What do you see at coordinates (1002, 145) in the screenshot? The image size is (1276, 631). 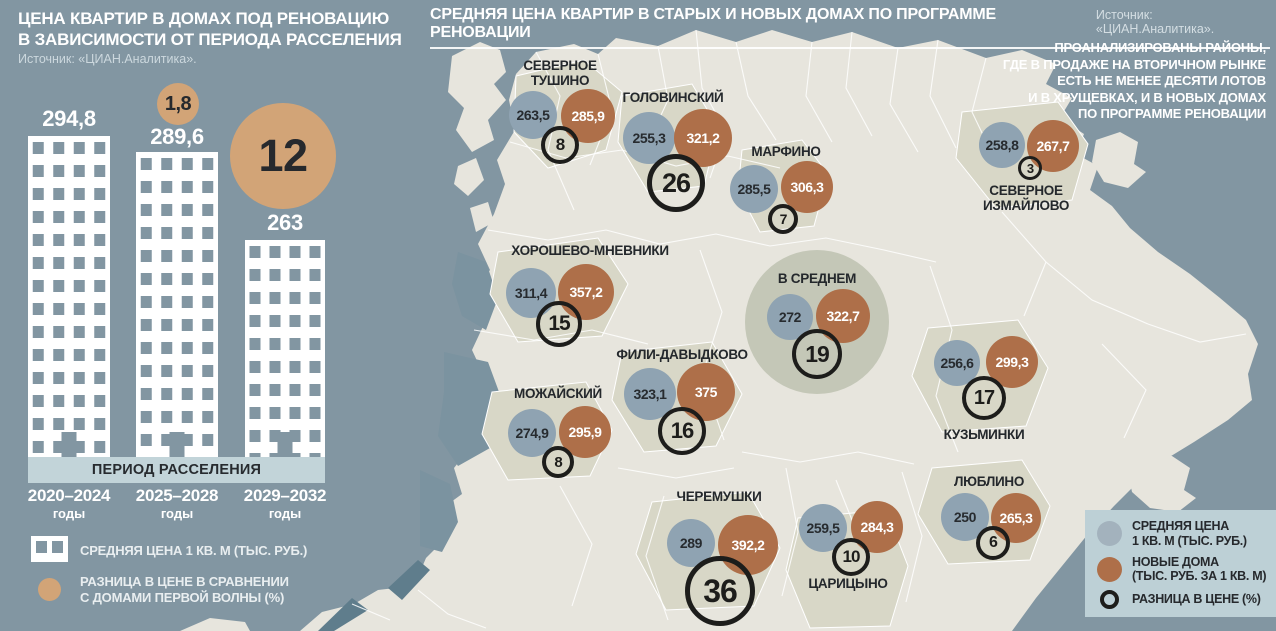 I see `old-price-circle: 258,8` at bounding box center [1002, 145].